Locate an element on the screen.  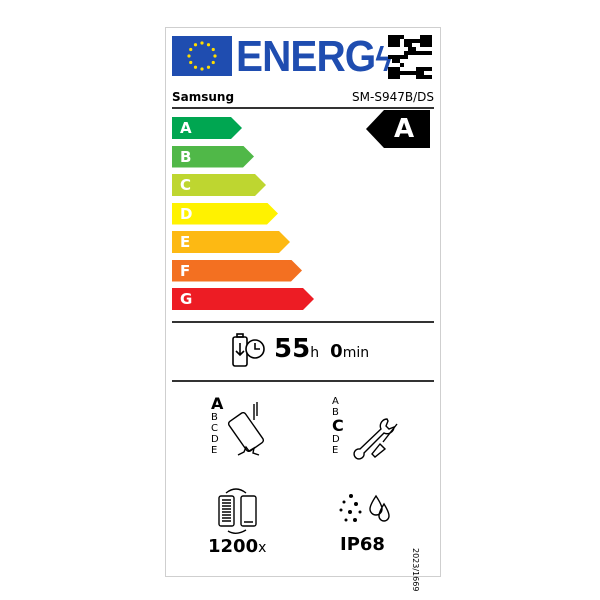
energy-class-d: D is located at coordinates (225, 214).